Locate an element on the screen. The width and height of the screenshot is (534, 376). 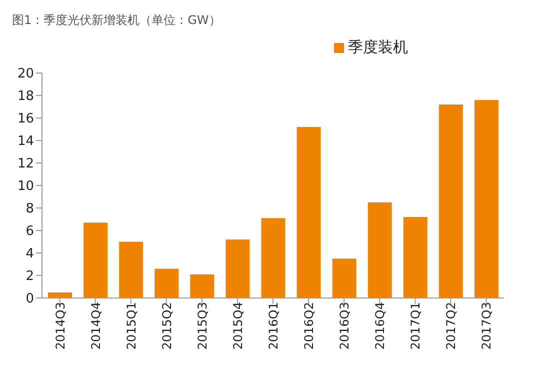
y-tick-label: 10 is located at coordinates (25, 186).